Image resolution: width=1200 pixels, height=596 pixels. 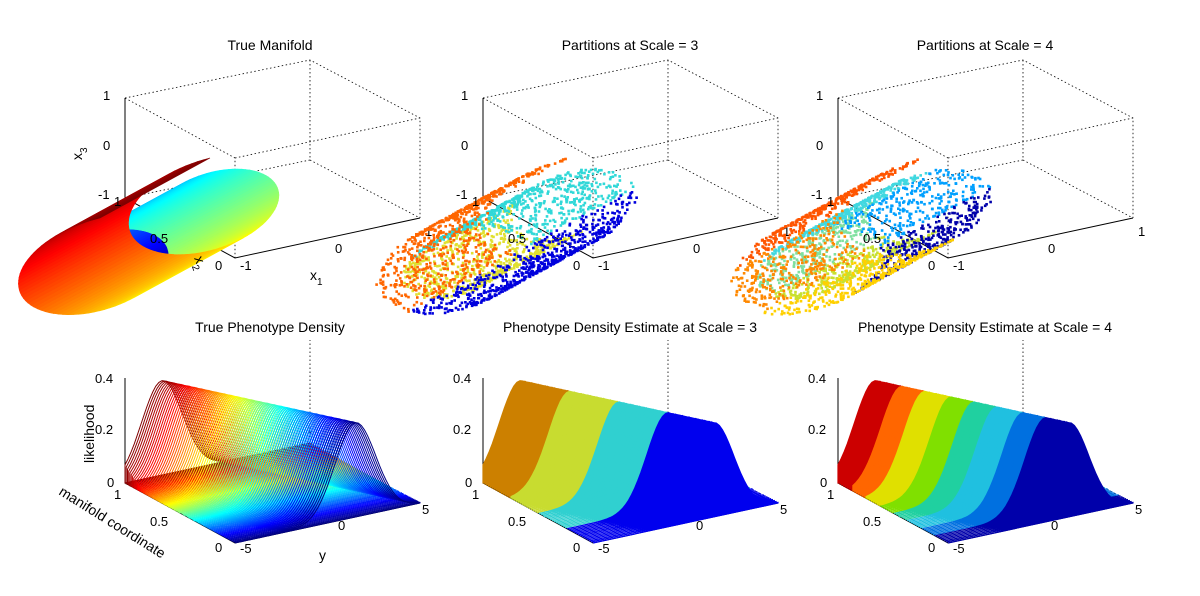 What do you see at coordinates (152, 188) in the screenshot?
I see `surface-strip` at bounding box center [152, 188].